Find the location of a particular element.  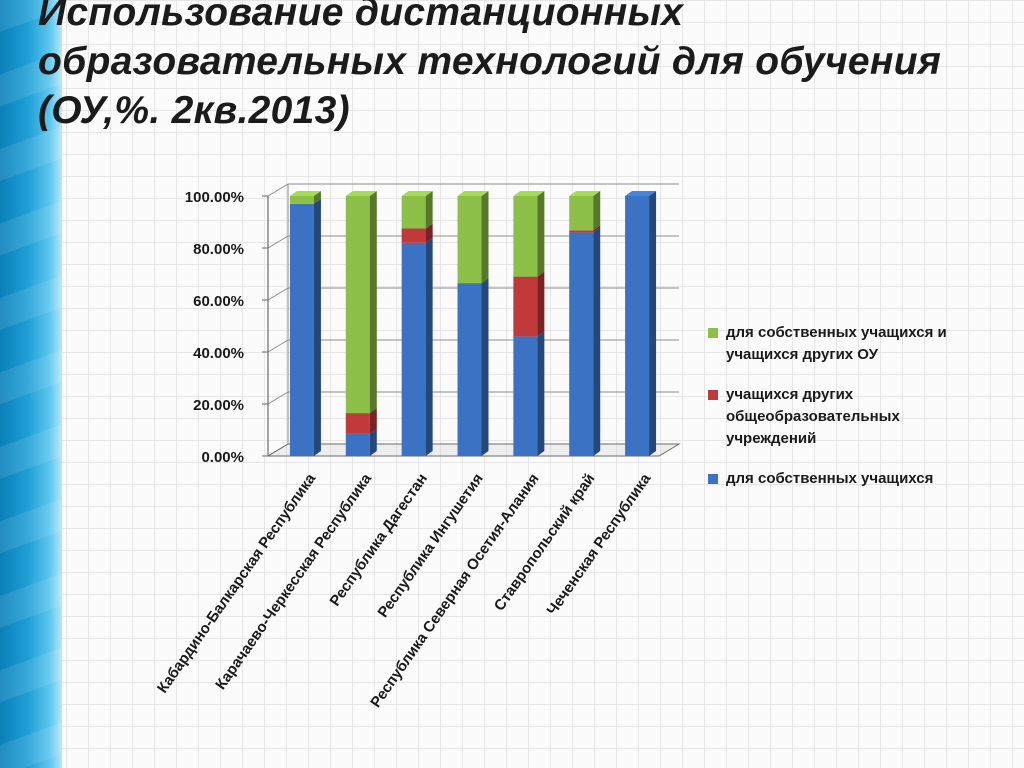

chart-bars is located at coordinates (473, 324).